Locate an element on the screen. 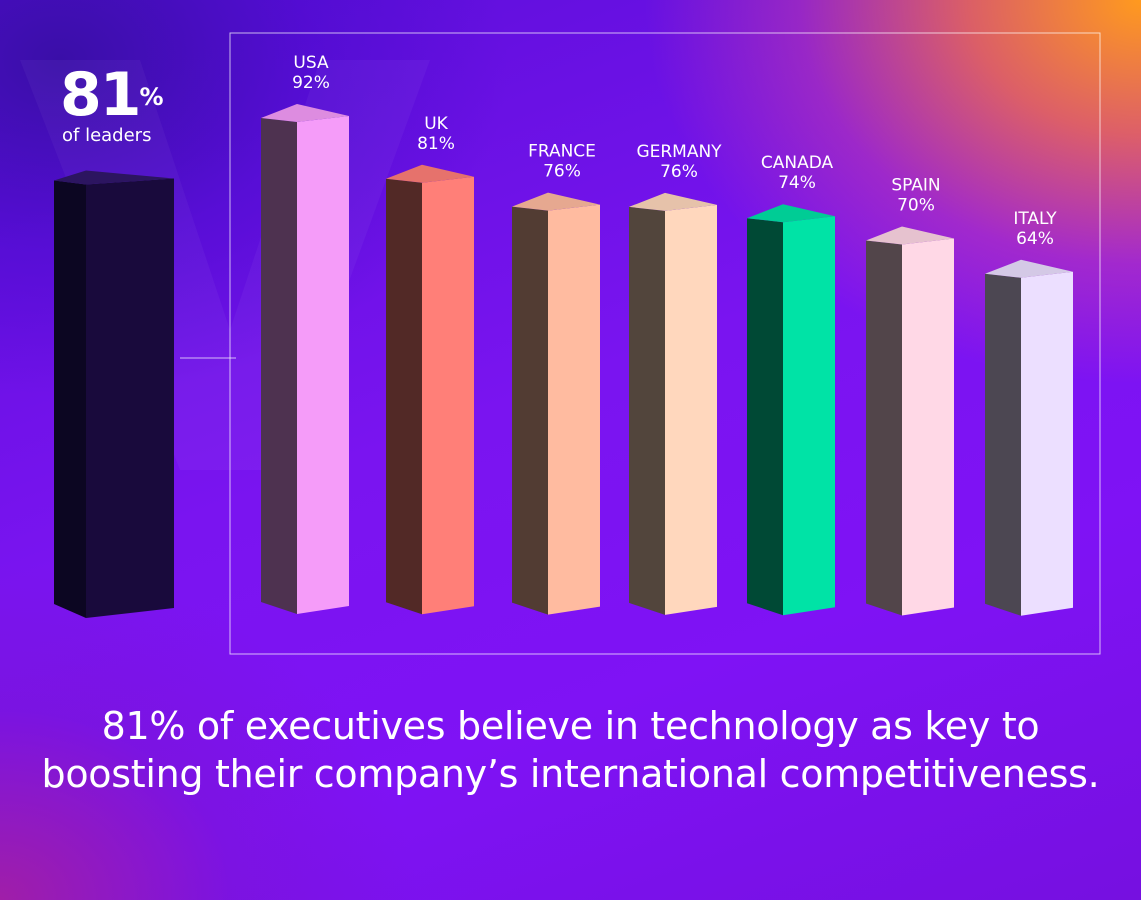 This screenshot has width=1141, height=900. category-label: ITALY is located at coordinates (1035, 219).